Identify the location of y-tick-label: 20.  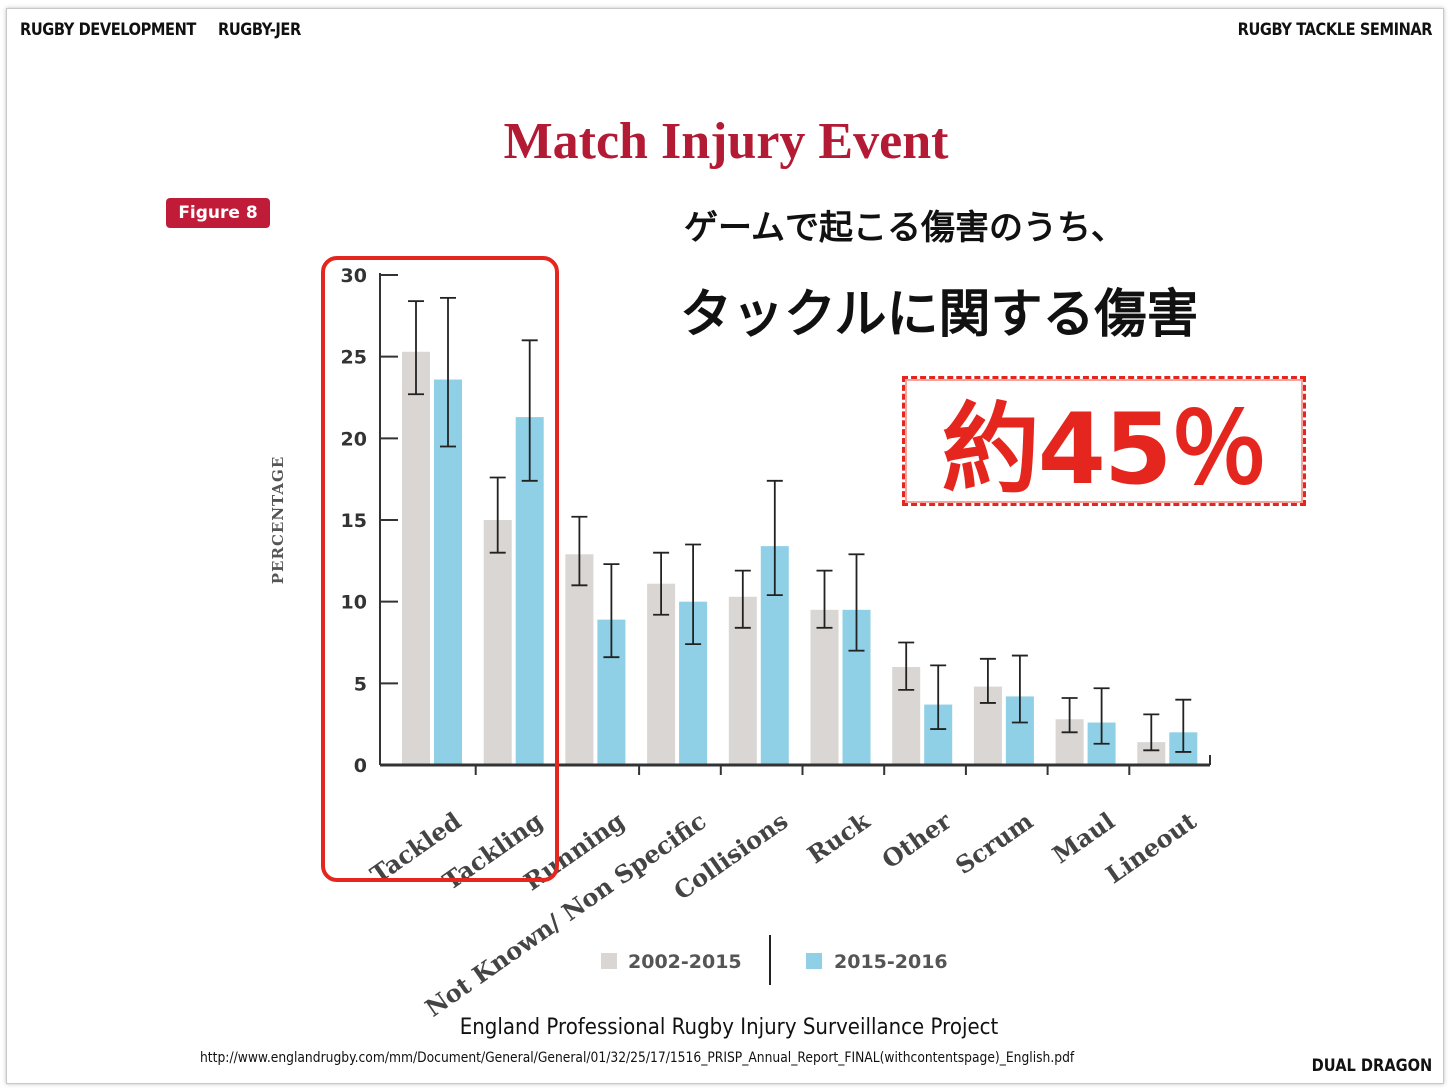
(354, 439).